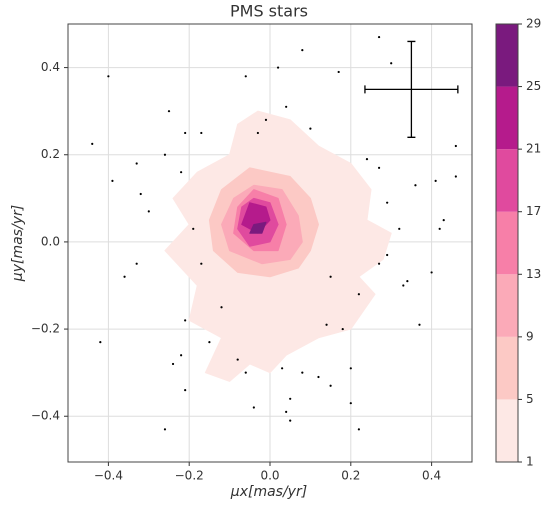 The image size is (544, 505). What do you see at coordinates (350, 476) in the screenshot?
I see `x-tick-label: 0.2` at bounding box center [350, 476].